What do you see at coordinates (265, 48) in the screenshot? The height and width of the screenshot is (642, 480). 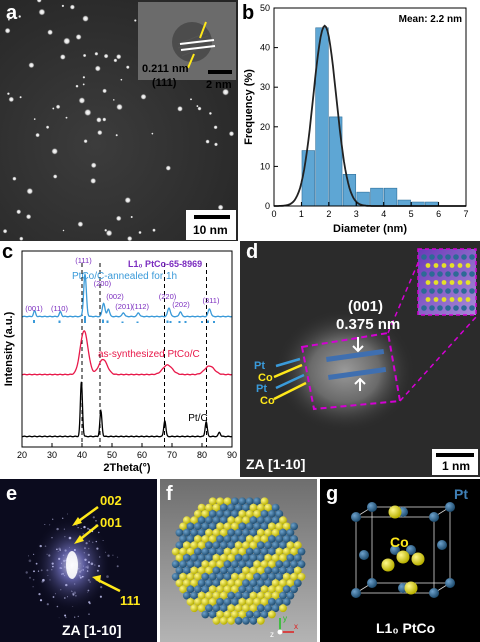 I see `y-tick-label: 40` at bounding box center [265, 48].